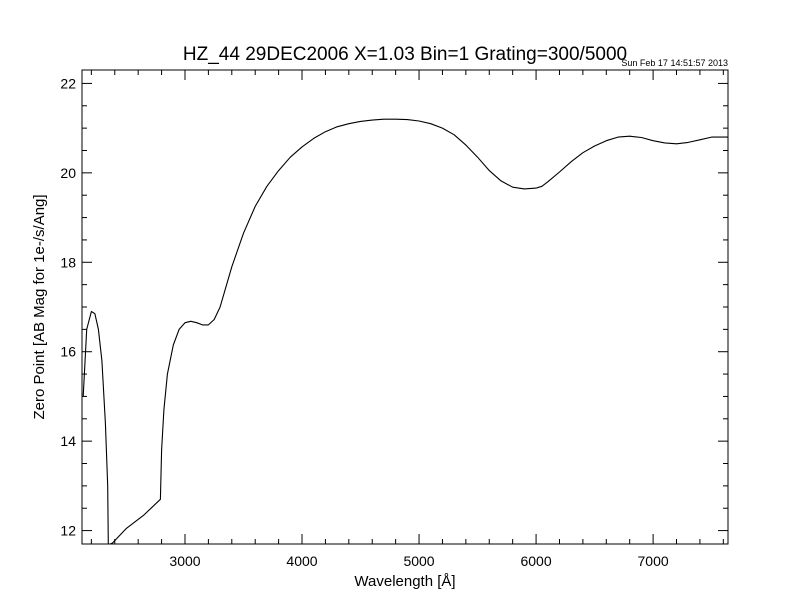  What do you see at coordinates (653, 561) in the screenshot?
I see `x-tick-label: 7000` at bounding box center [653, 561].